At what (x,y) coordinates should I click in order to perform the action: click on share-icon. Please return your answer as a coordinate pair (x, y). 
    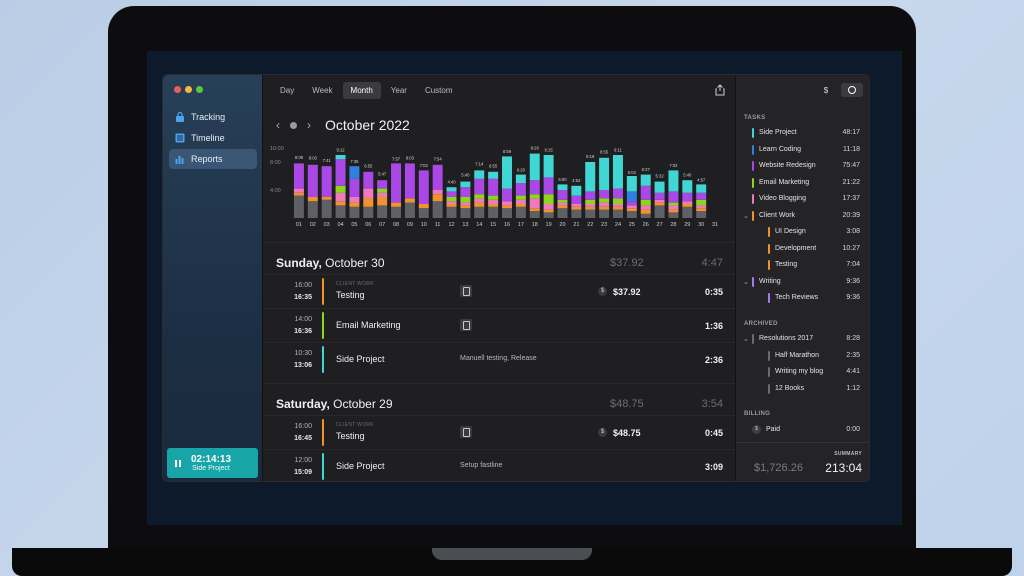
    Looking at the image, I should click on (720, 90).